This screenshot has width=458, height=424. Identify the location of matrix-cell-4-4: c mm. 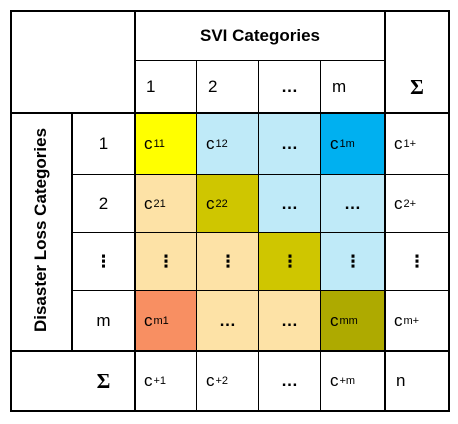
(353, 321).